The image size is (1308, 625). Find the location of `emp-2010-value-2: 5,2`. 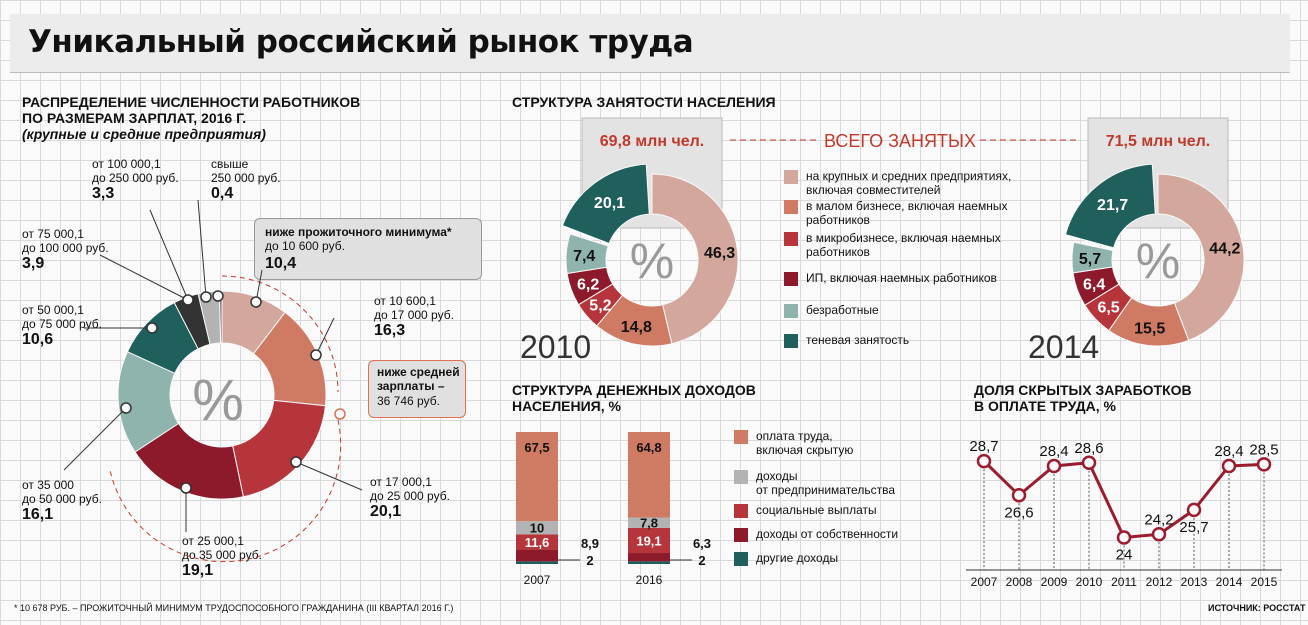

emp-2010-value-2: 5,2 is located at coordinates (600, 305).